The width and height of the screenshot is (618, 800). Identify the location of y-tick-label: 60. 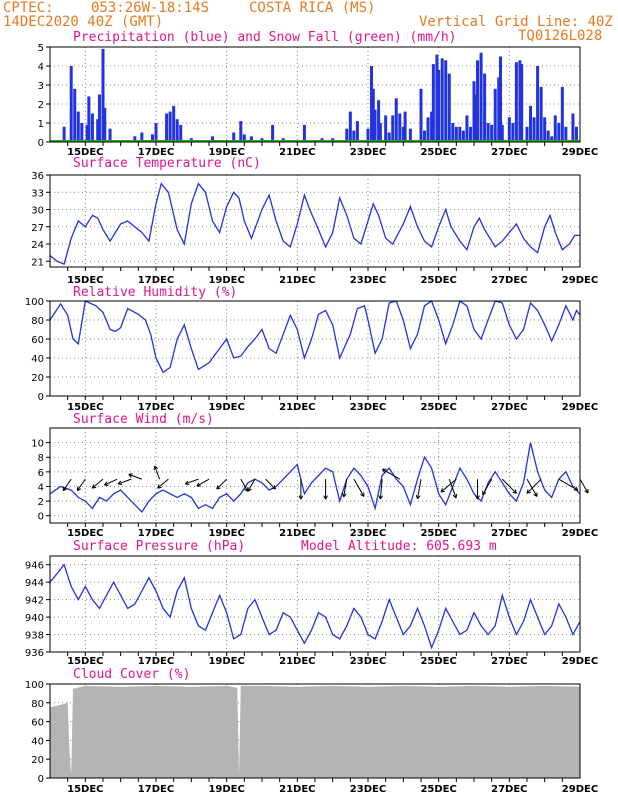
(37, 340).